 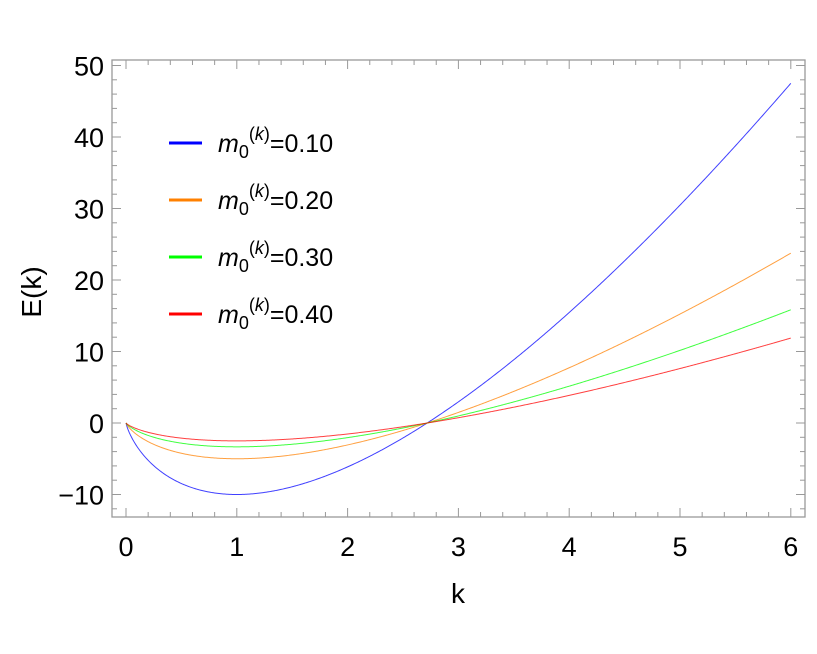 I want to click on legend-item: m0(k)=0.20, so click(x=251, y=200).